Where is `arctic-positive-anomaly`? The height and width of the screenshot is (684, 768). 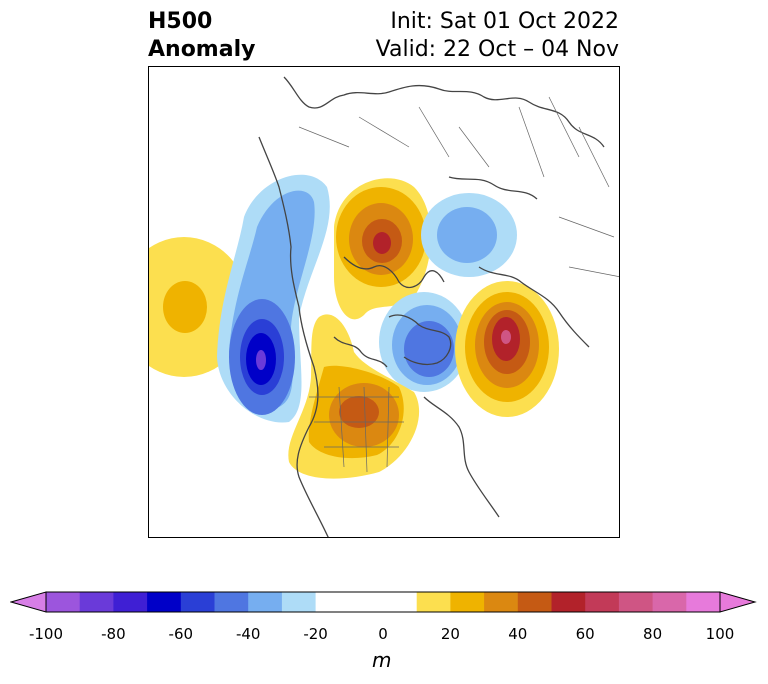
arctic-positive-anomaly is located at coordinates (382, 249).